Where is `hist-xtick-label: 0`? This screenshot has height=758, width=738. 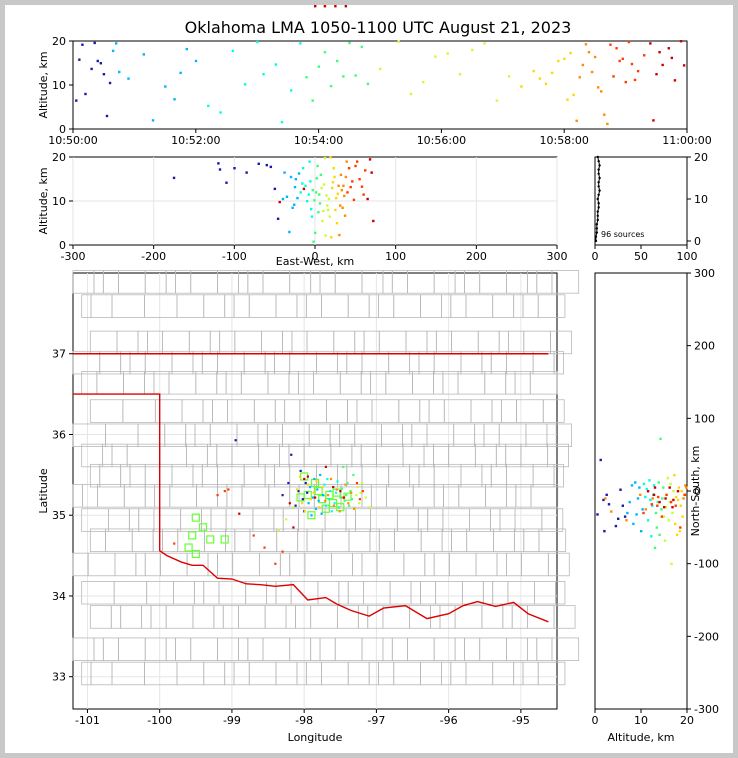 hist-xtick-label: 0 is located at coordinates (595, 256).